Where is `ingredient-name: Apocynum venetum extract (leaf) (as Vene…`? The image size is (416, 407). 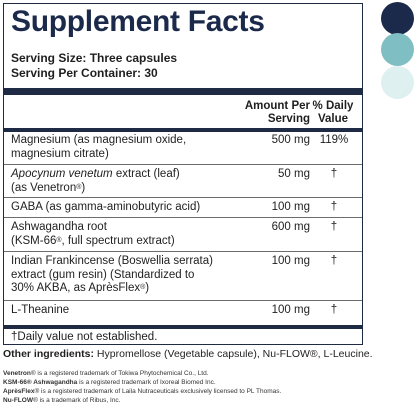 ingredient-name: Apocynum venetum extract (leaf) (as Vene… is located at coordinates (123, 181).